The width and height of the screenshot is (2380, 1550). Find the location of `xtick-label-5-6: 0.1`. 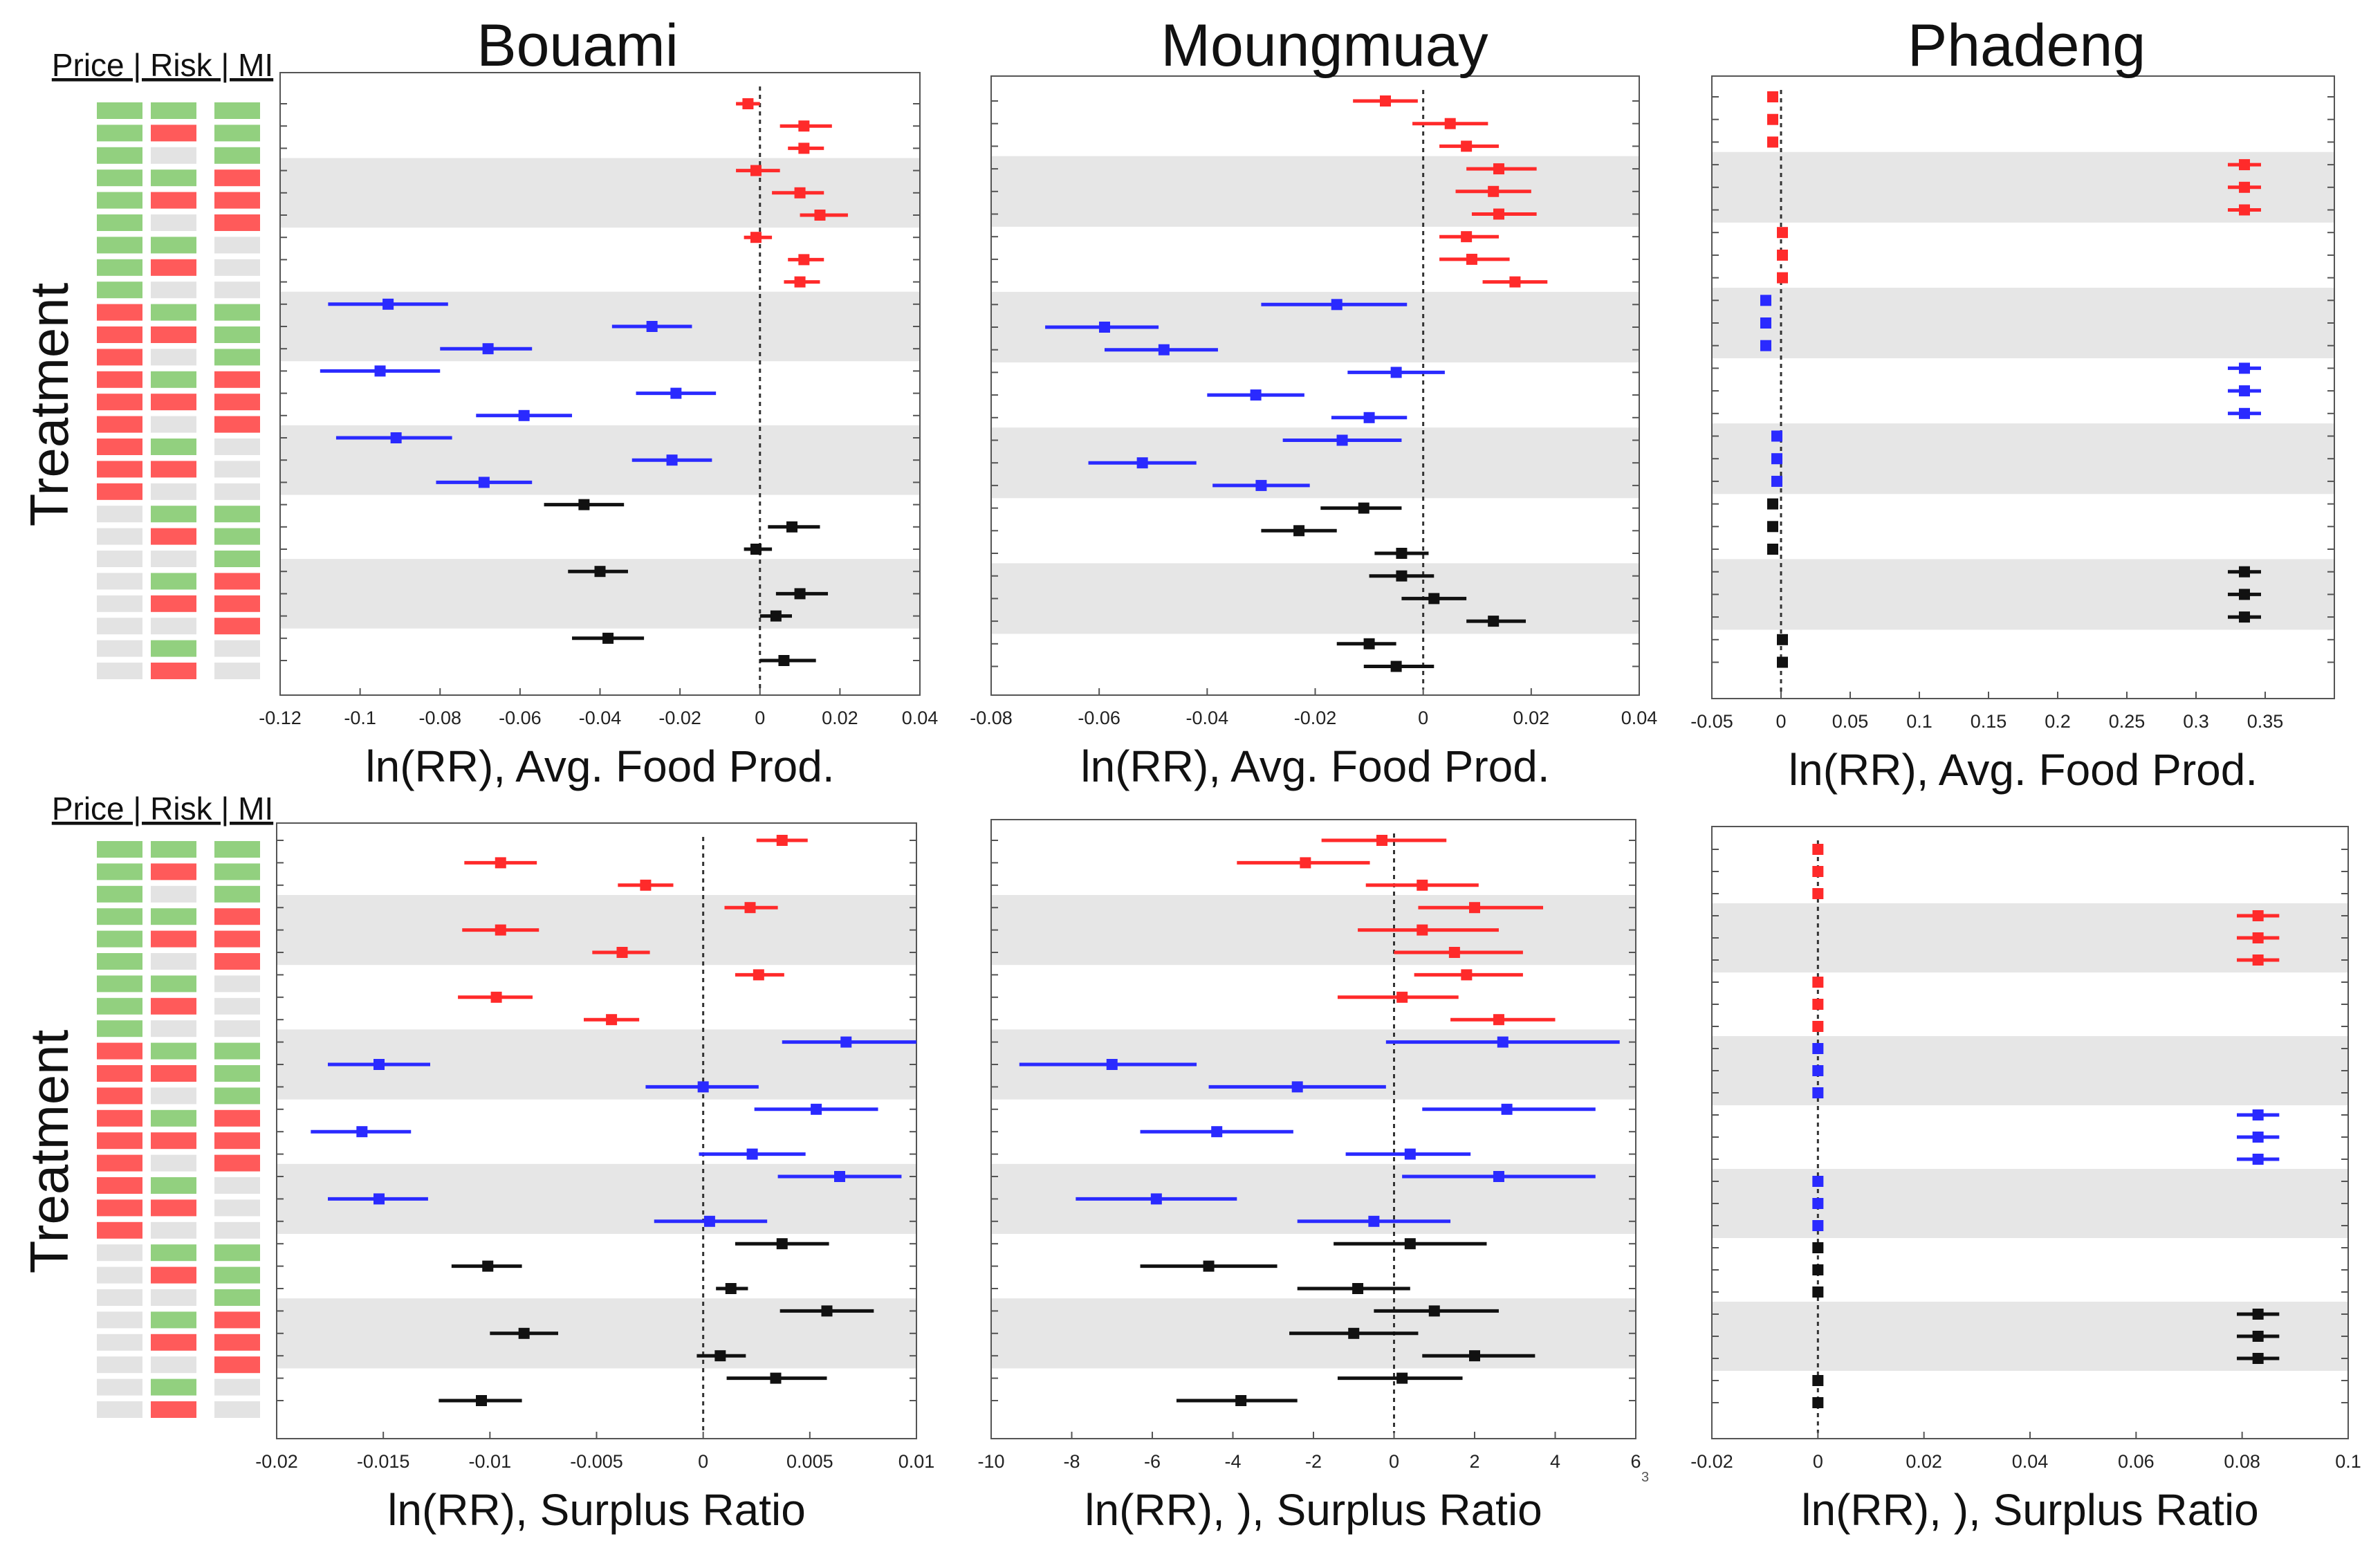

xtick-label-5-6: 0.1 is located at coordinates (2348, 1461).